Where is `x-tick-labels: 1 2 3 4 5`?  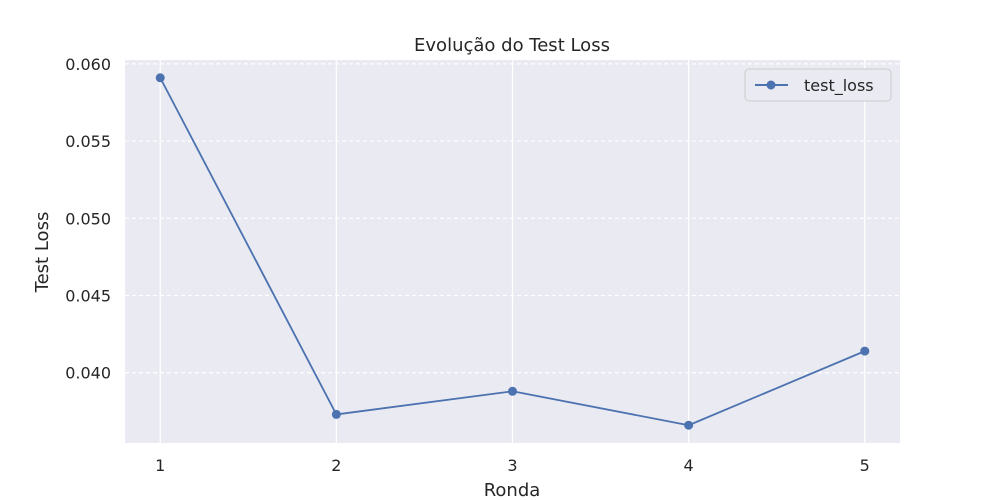 x-tick-labels: 1 2 3 4 5 is located at coordinates (512, 465).